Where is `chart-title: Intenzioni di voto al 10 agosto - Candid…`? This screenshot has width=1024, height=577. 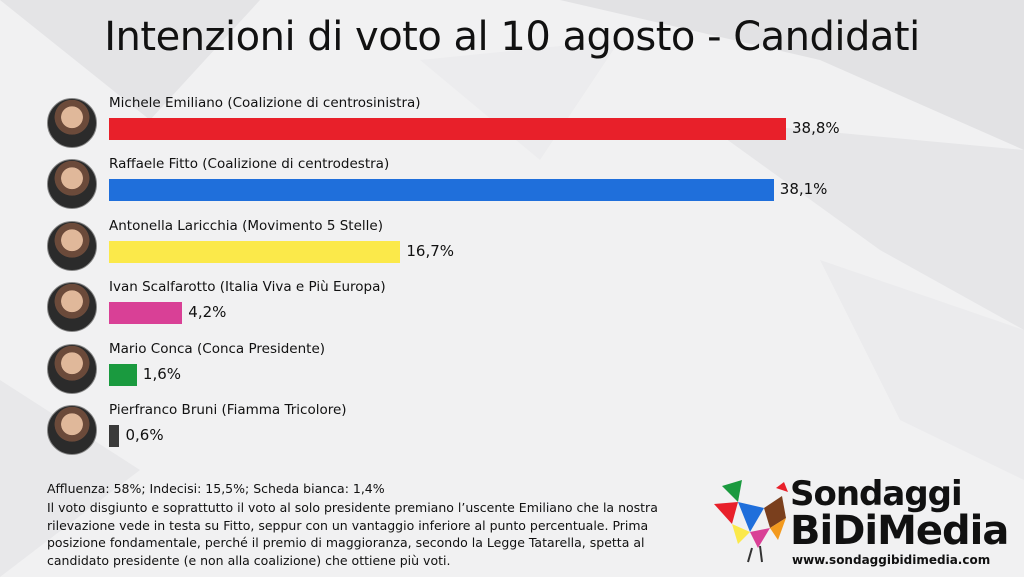 chart-title: Intenzioni di voto al 10 agosto - Candid… is located at coordinates (512, 37).